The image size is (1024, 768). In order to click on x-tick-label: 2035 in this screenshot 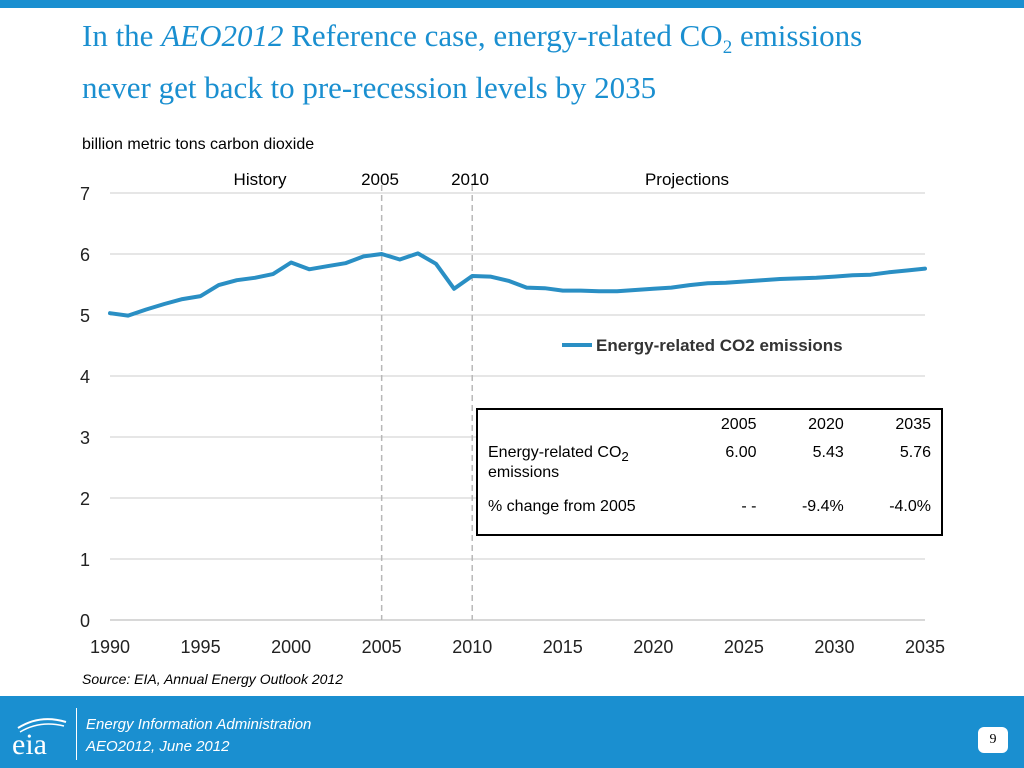, I will do `click(925, 647)`.